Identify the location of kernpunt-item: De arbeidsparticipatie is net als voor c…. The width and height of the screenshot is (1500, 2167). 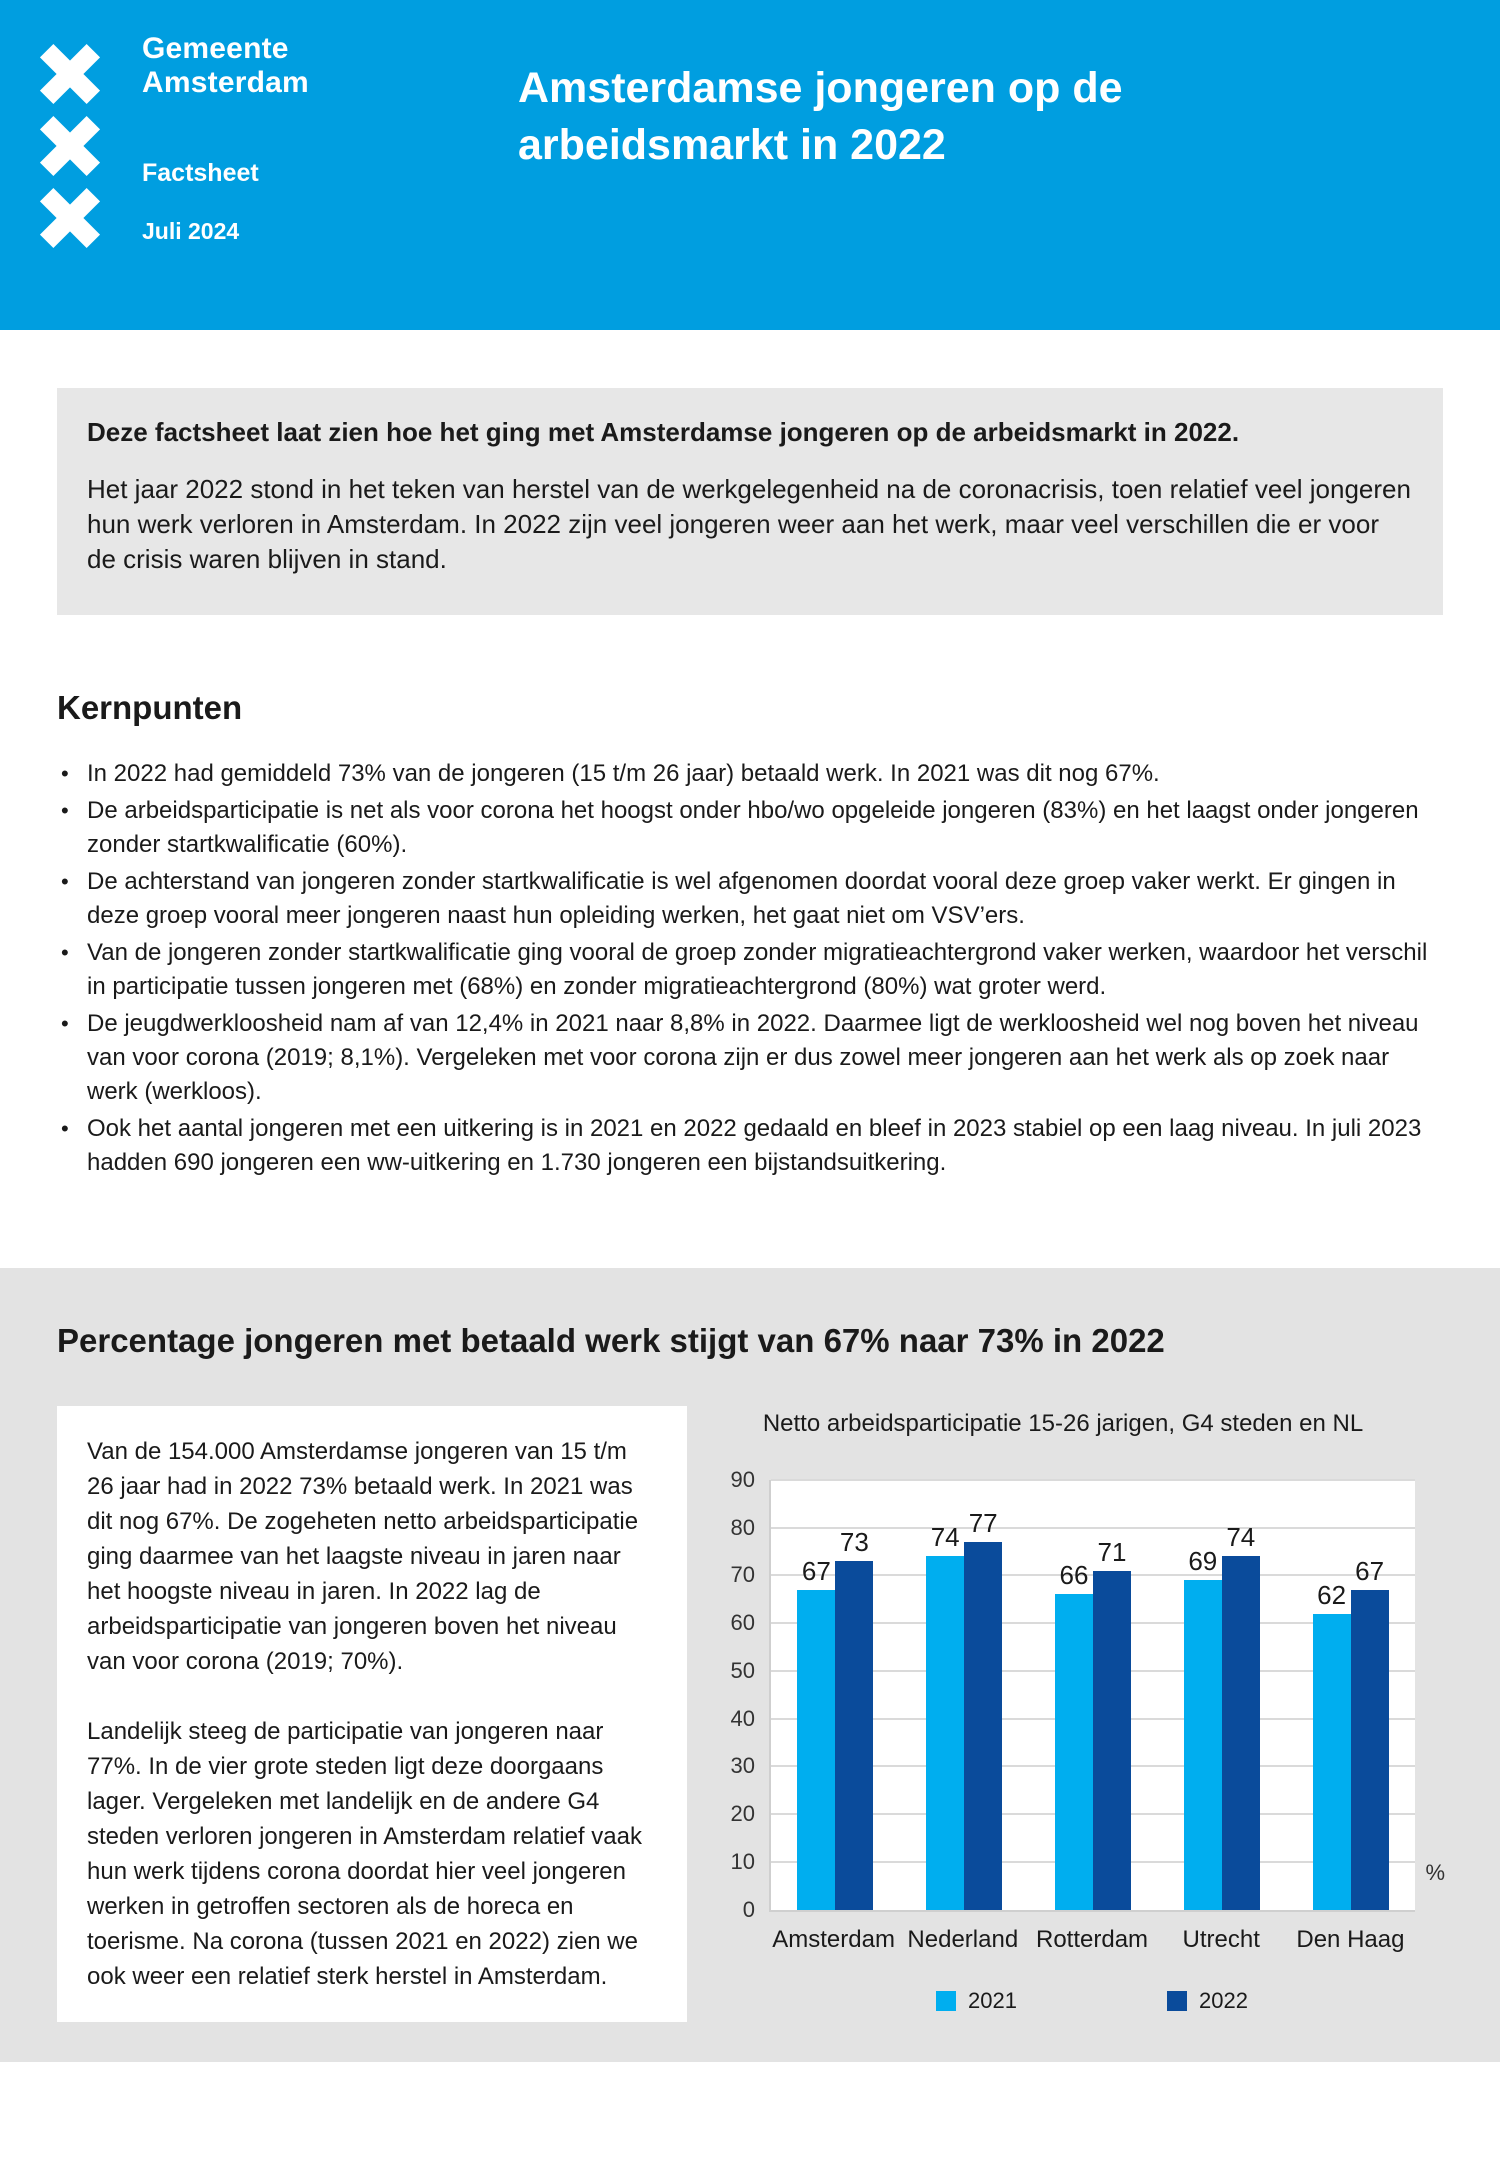
(750, 828).